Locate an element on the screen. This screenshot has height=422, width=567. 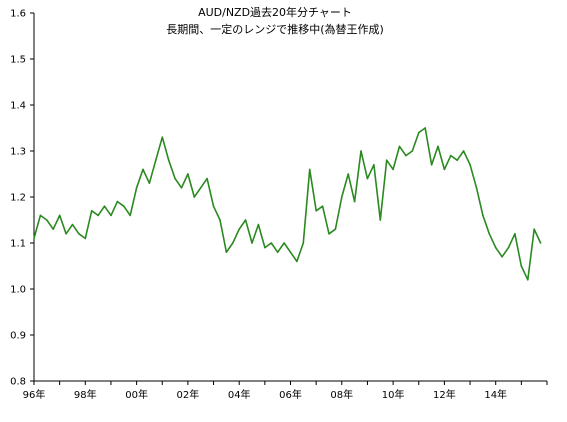
x-tick-label: 96年 is located at coordinates (34, 394).